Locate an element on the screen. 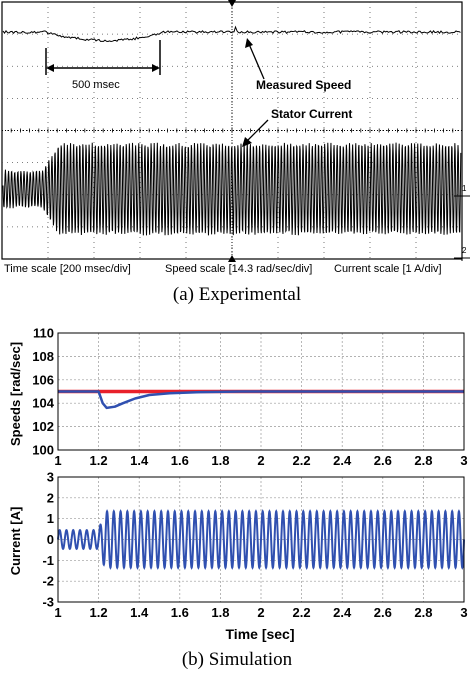 The image size is (474, 678). speeds-y-tick-label: 102 is located at coordinates (43, 426).